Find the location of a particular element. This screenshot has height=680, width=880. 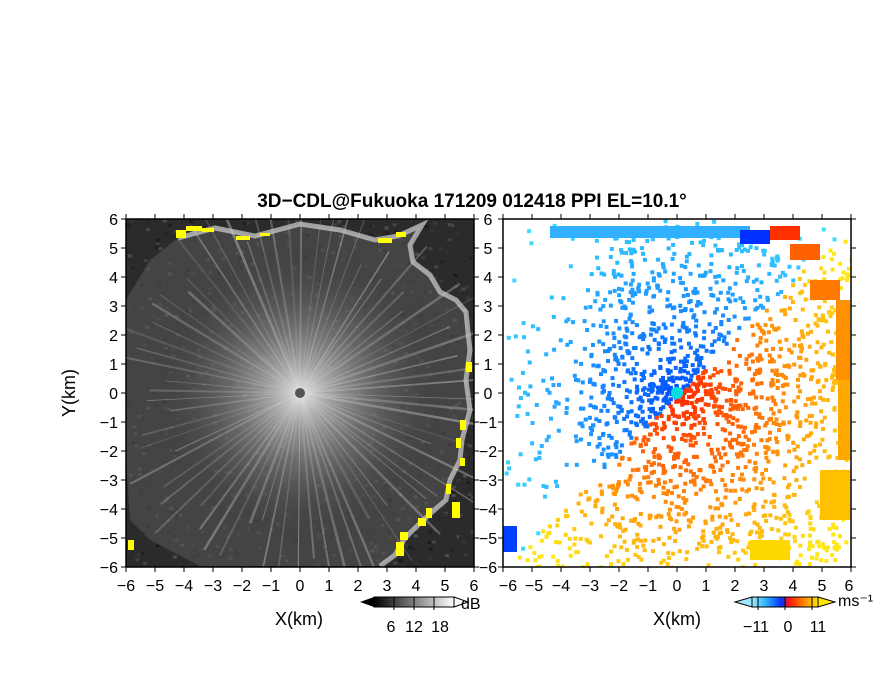

left-y-tick-label: 6 is located at coordinates (113, 220).